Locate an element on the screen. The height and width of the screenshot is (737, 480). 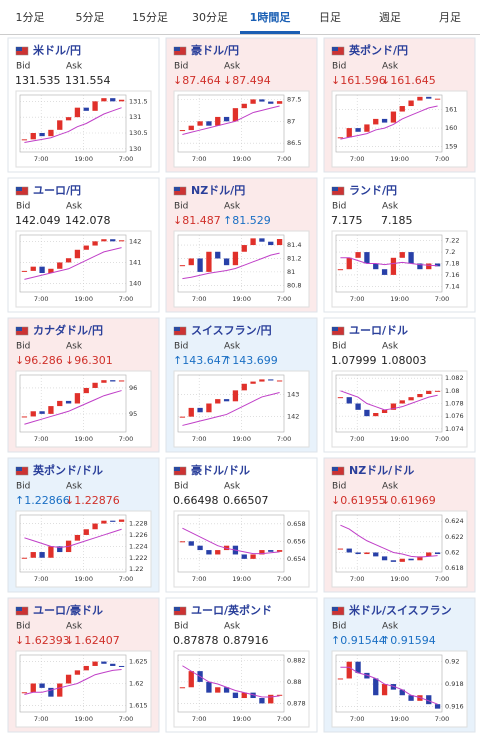
y-tick-label: 160 is located at coordinates (451, 128).